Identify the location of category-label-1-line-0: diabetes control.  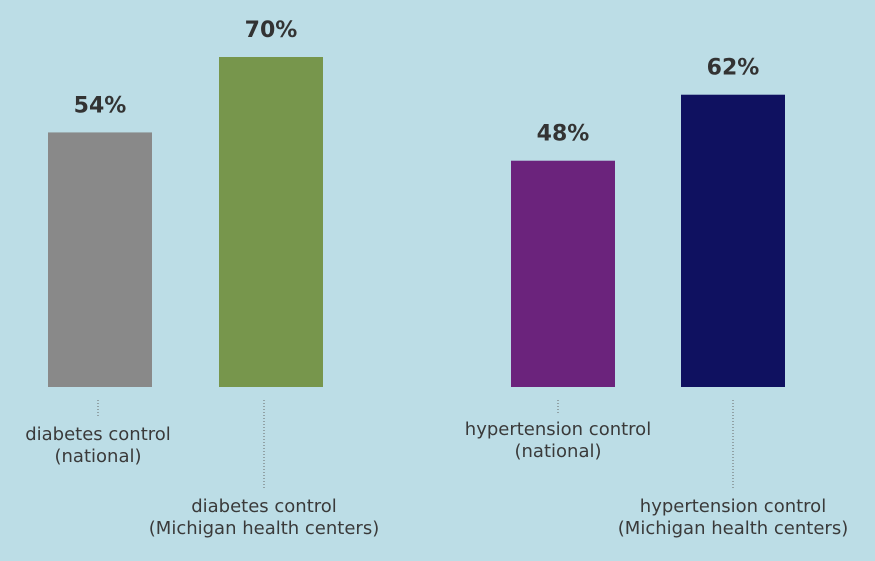
(264, 506).